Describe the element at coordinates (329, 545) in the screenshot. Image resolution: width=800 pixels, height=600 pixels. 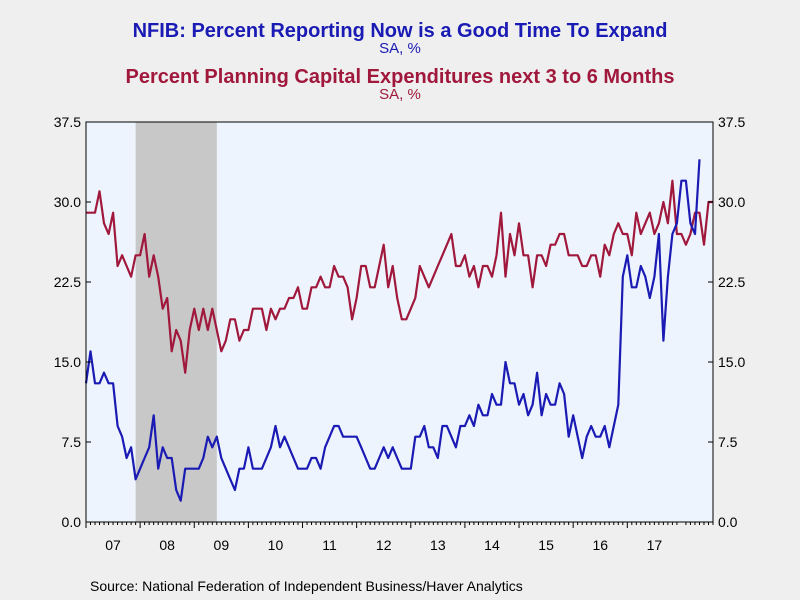
I see `x-tick-label: 11` at that location.